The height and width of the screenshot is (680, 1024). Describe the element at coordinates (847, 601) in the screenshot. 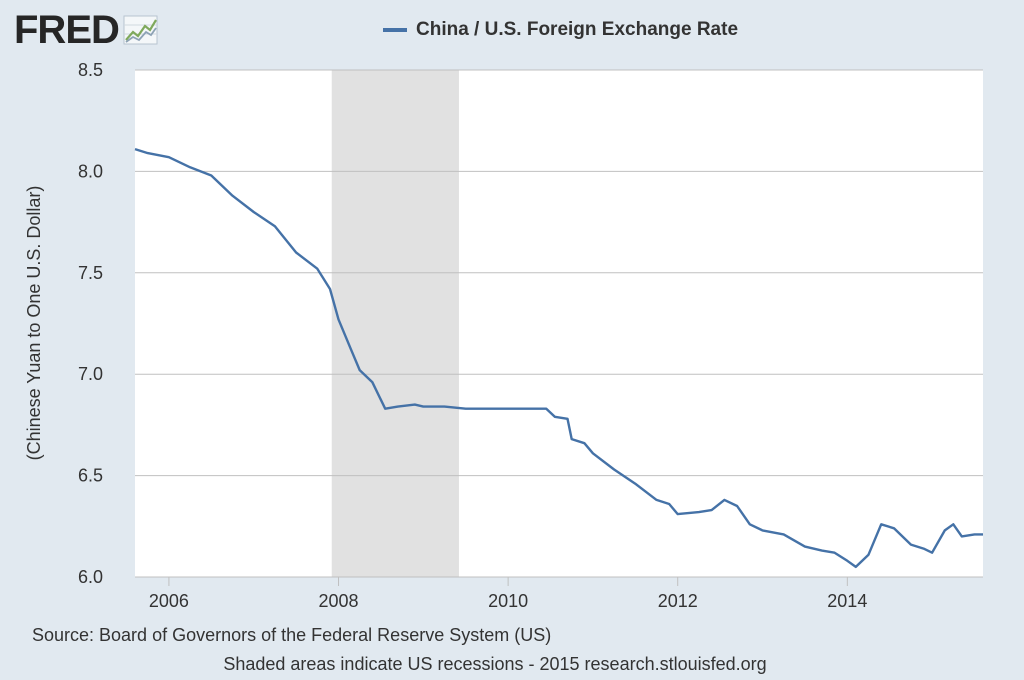

I see `x-tick-label-2014: 2014` at that location.